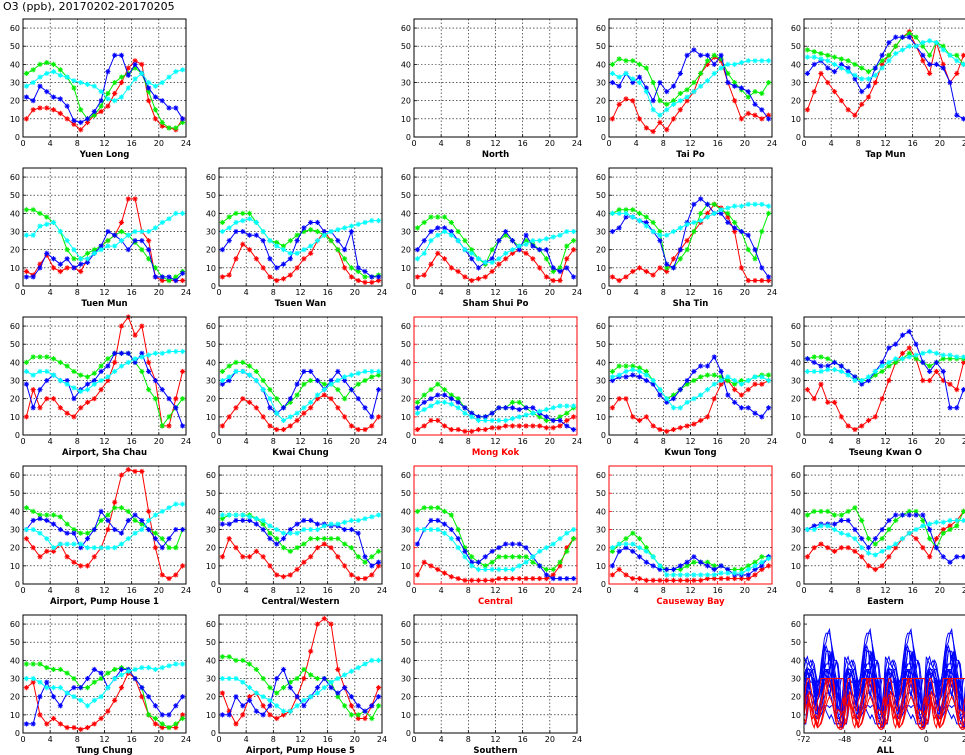 Image resolution: width=965 pixels, height=755 pixels. What do you see at coordinates (17, 137) in the screenshot?
I see `y-tick-label: 0` at bounding box center [17, 137].